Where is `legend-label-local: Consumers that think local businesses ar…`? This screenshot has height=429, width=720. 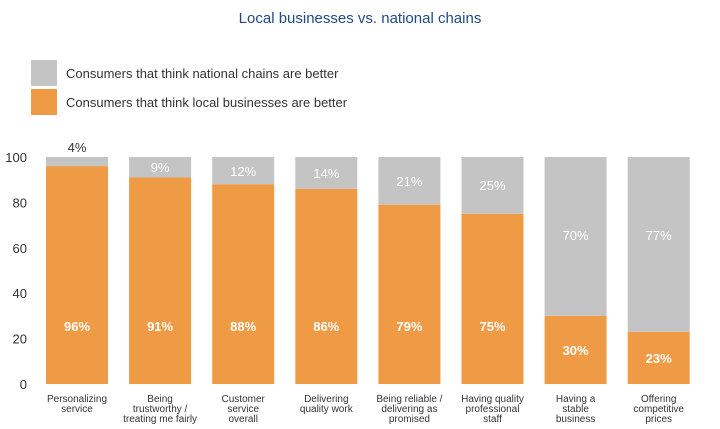 legend-label-local: Consumers that think local businesses ar… is located at coordinates (207, 102).